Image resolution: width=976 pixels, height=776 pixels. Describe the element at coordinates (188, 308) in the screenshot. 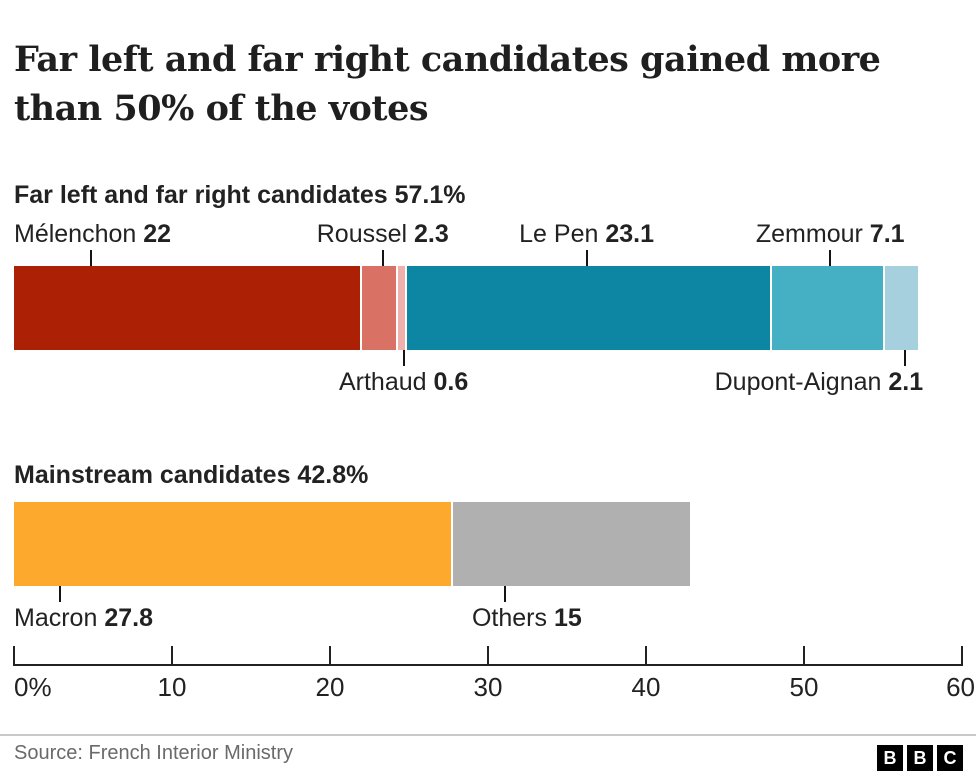

I see `bar-segment-melenchon` at that location.